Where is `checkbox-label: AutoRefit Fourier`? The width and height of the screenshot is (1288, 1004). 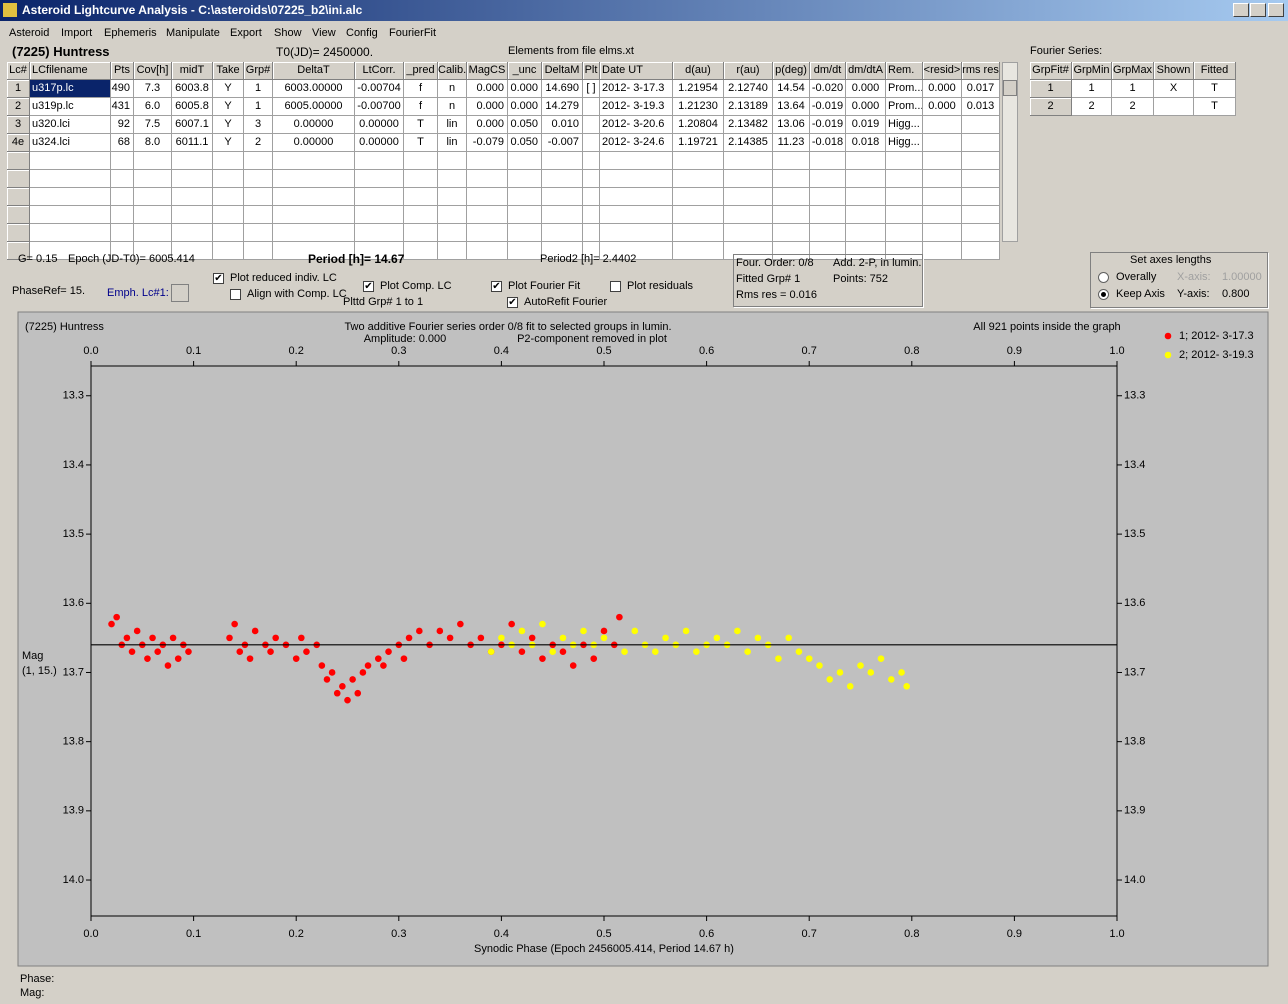 checkbox-label: AutoRefit Fourier is located at coordinates (566, 302).